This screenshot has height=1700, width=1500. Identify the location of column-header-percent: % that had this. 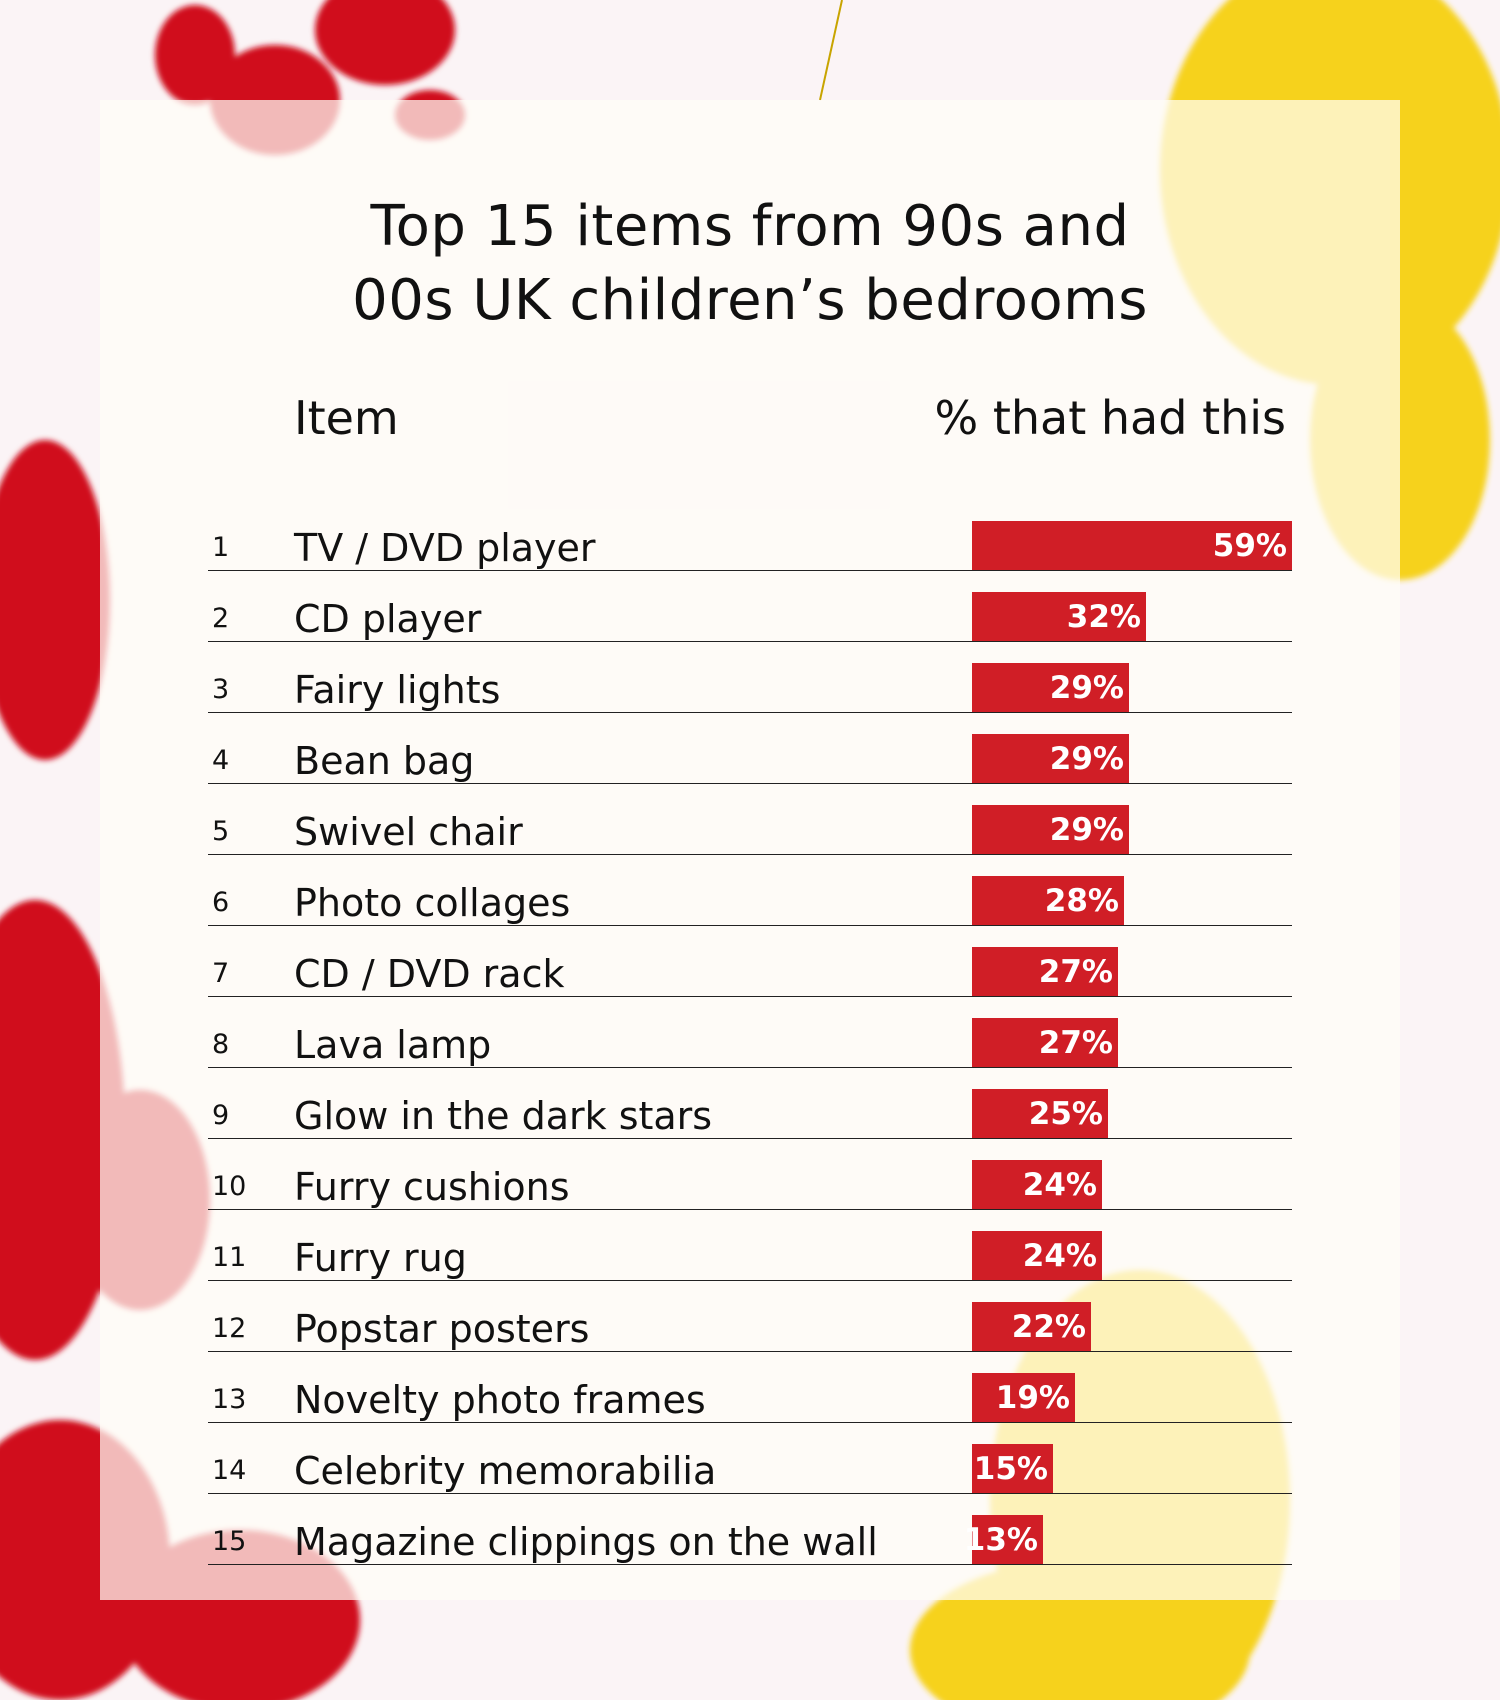
(1110, 418).